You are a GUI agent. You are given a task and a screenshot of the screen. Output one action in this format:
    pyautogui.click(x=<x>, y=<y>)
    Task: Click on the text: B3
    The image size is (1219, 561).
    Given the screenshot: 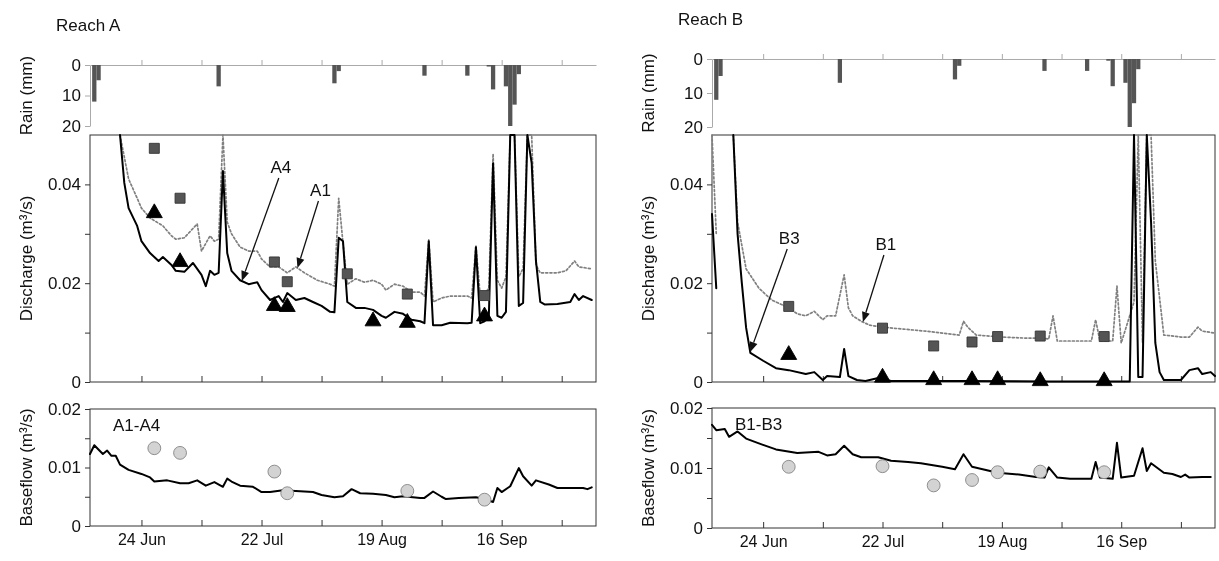 What is the action you would take?
    pyautogui.click(x=789, y=238)
    